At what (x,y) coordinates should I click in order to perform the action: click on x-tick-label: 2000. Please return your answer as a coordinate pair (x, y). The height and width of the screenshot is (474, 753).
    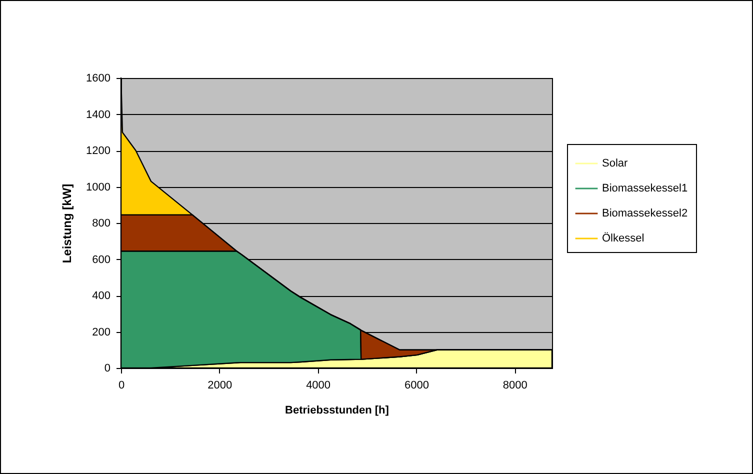
    Looking at the image, I should click on (220, 386).